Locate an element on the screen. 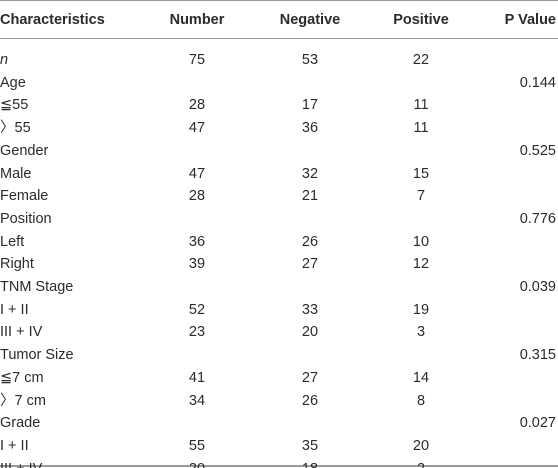 The height and width of the screenshot is (468, 558). cell: 0.315 is located at coordinates (537, 355).